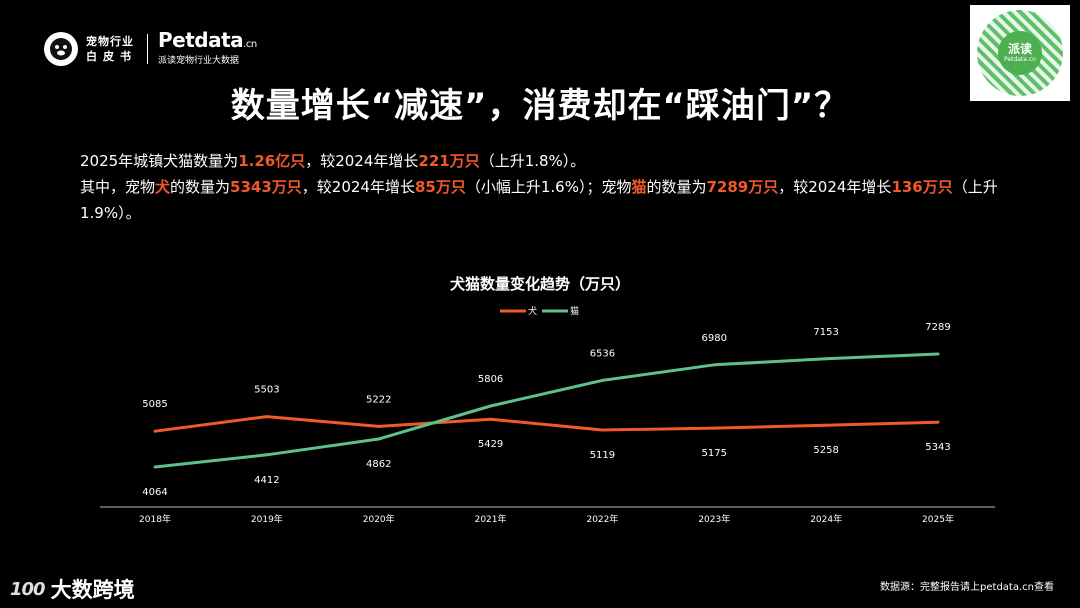 The width and height of the screenshot is (1080, 608). I want to click on data-label: 6980, so click(714, 338).